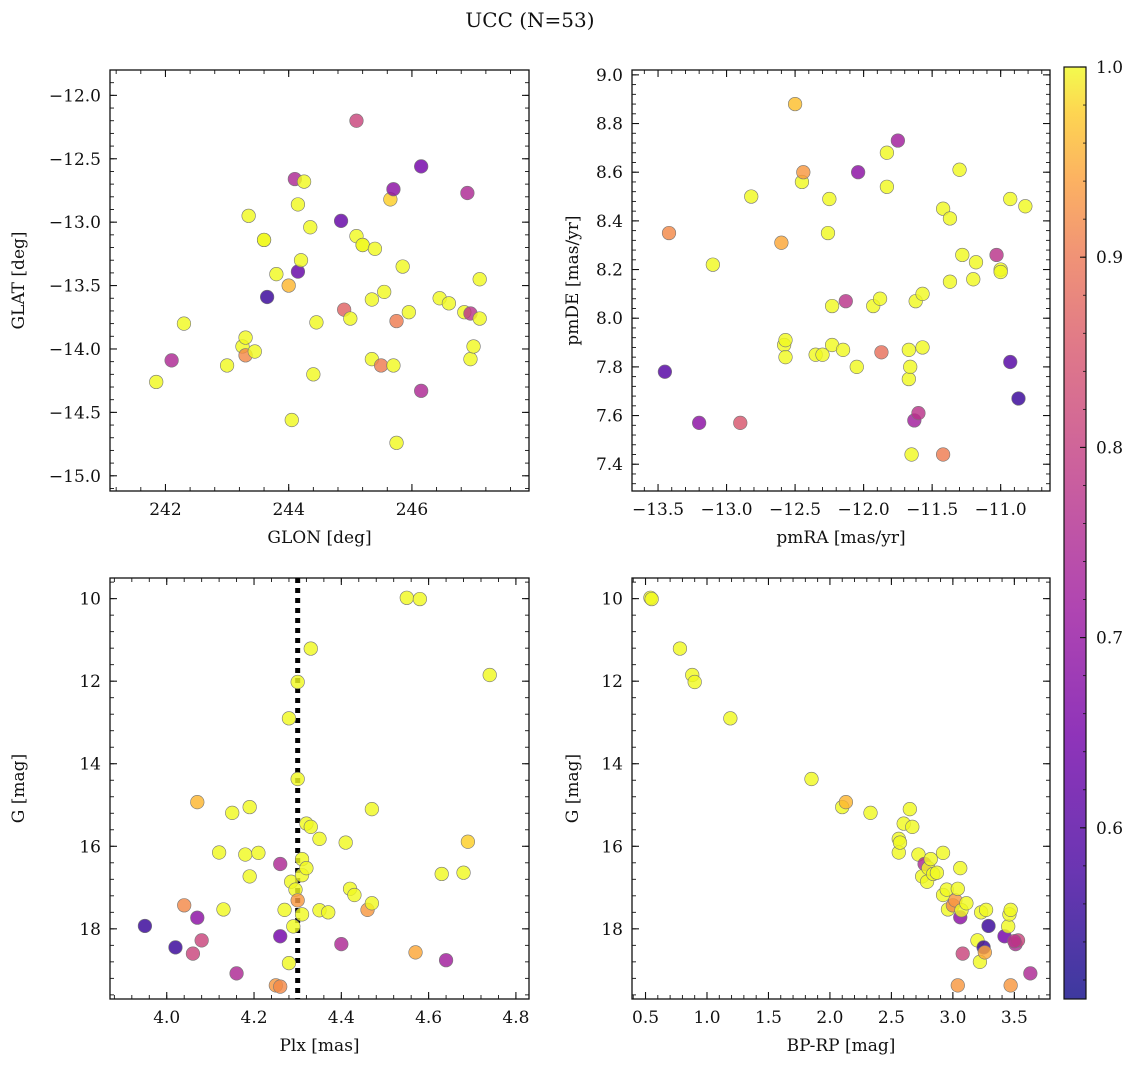 This screenshot has height=1067, width=1136. Describe the element at coordinates (727, 510) in the screenshot. I see `x-tick-label: −13.0` at that location.